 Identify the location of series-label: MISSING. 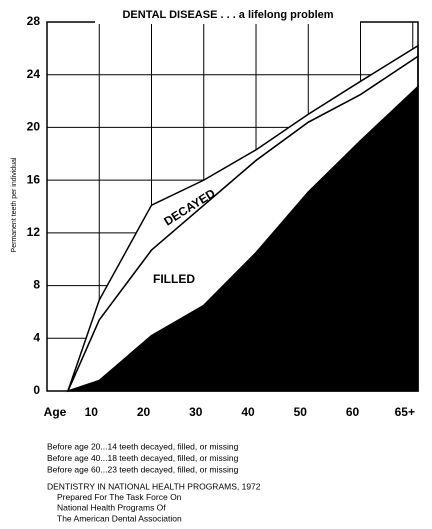
(265, 335).